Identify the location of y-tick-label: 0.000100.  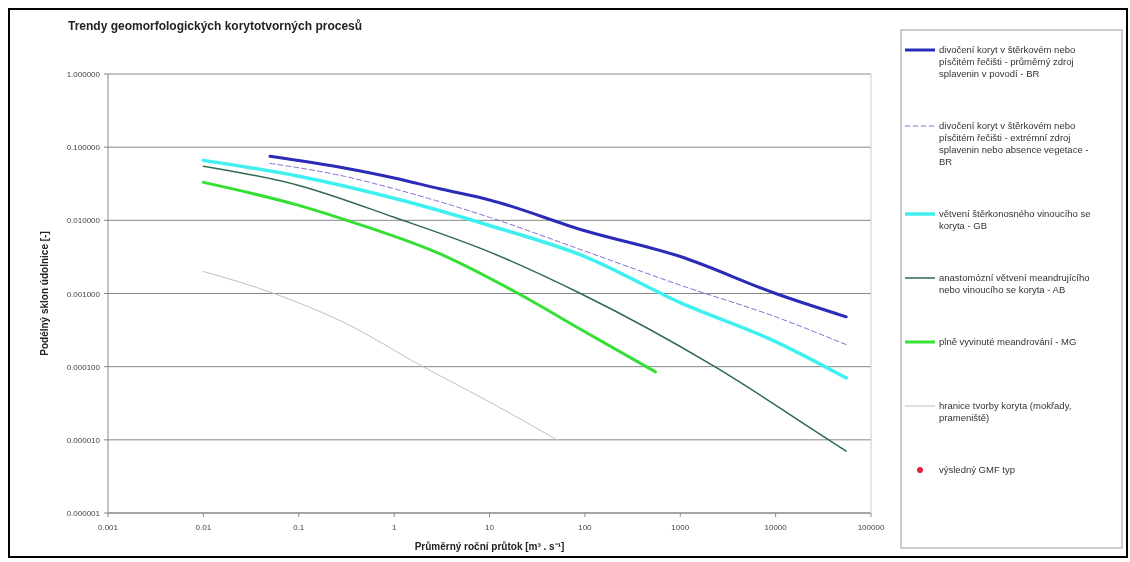
(83, 367).